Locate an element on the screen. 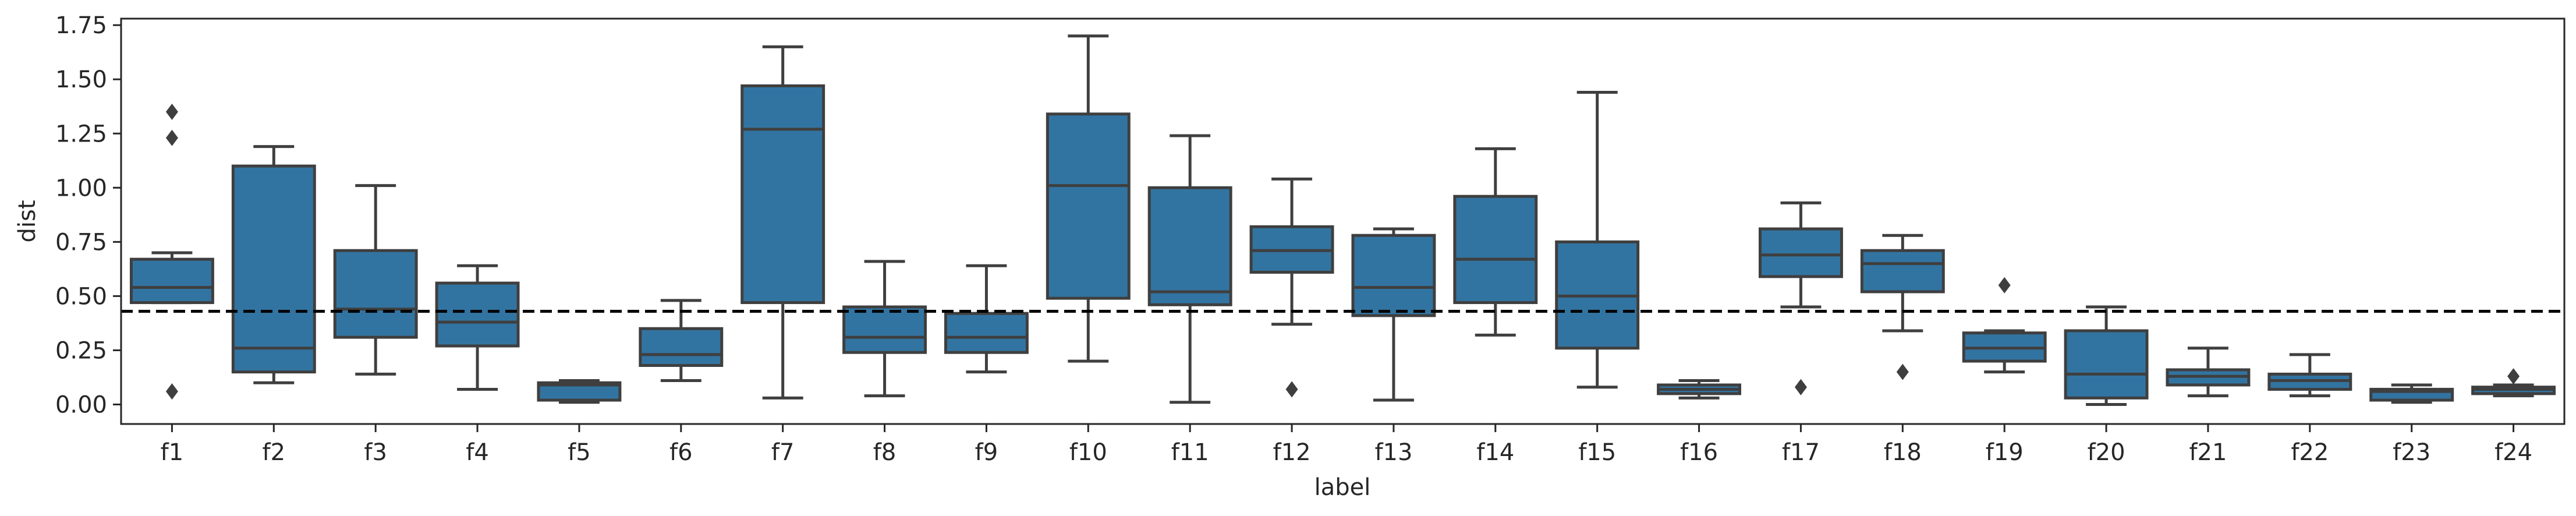 The width and height of the screenshot is (2576, 516). box-f5 is located at coordinates (579, 391).